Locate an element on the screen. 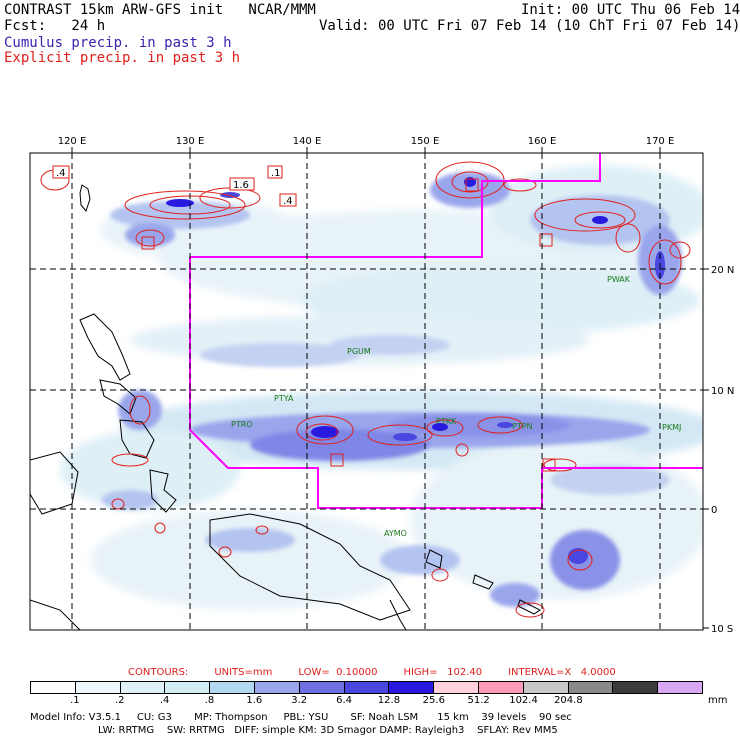 This screenshot has height=740, width=740. station-ptpn: PTPN is located at coordinates (522, 426).